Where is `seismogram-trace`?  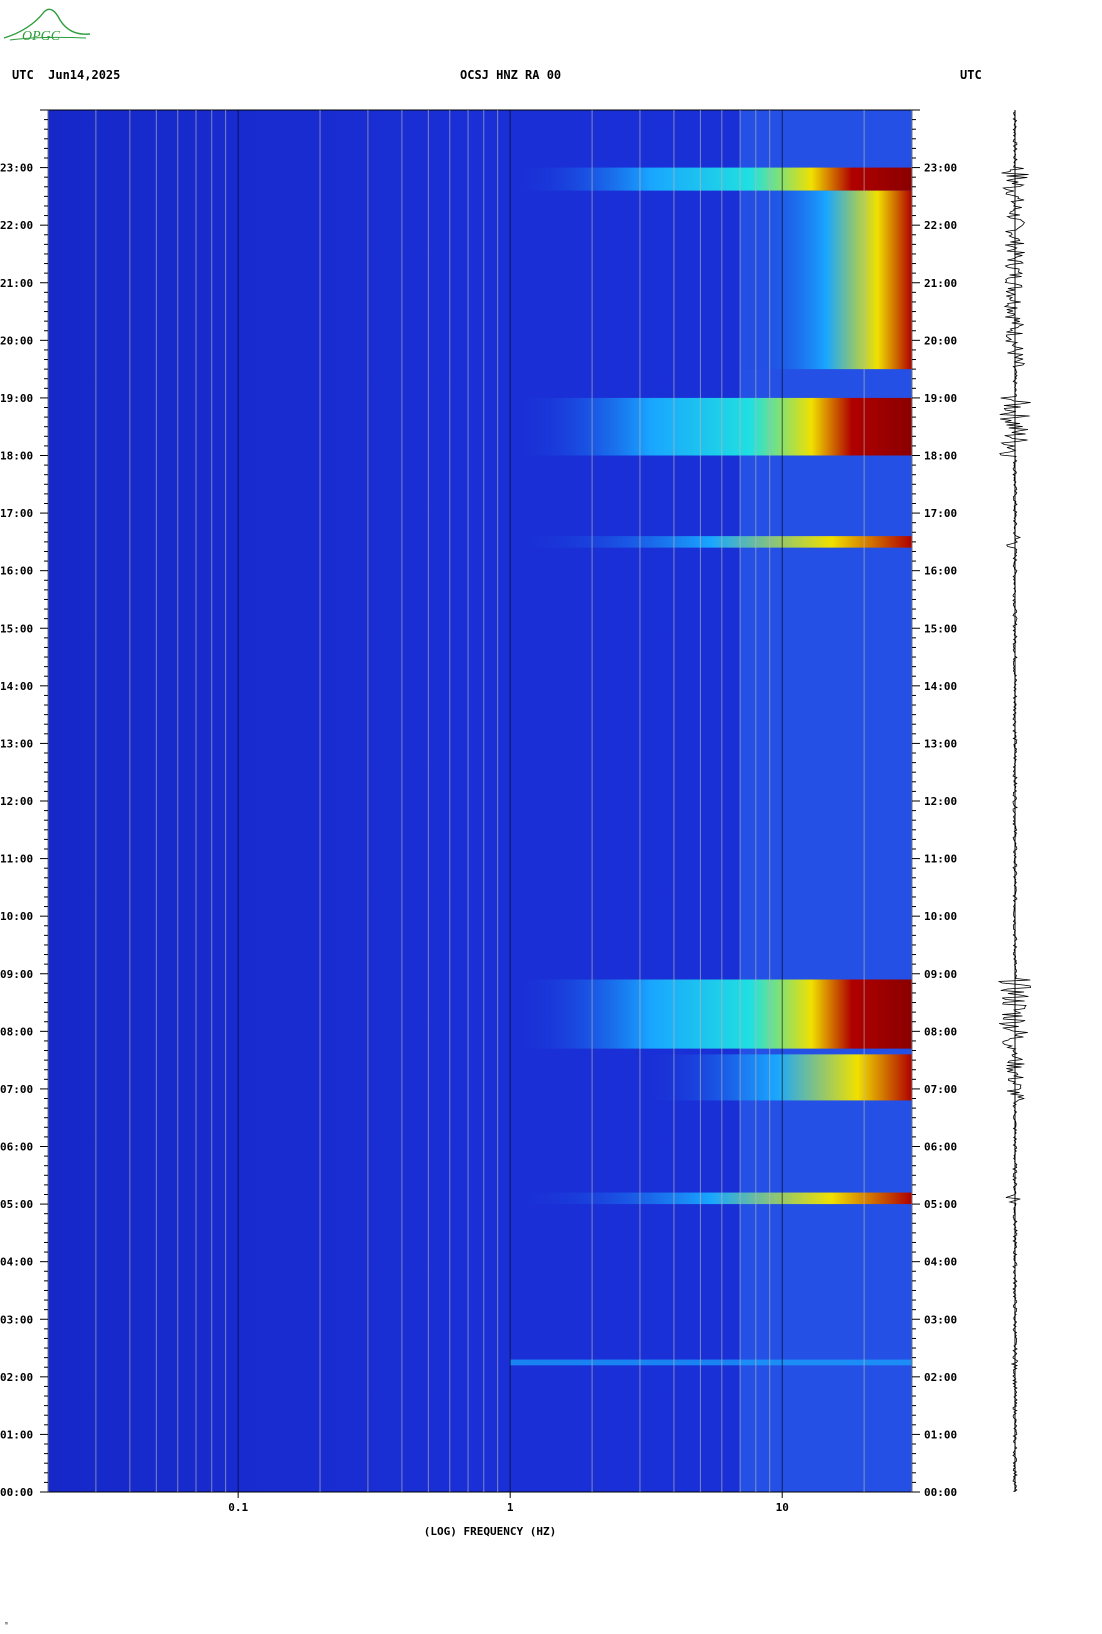 seismogram-trace is located at coordinates (1014, 800).